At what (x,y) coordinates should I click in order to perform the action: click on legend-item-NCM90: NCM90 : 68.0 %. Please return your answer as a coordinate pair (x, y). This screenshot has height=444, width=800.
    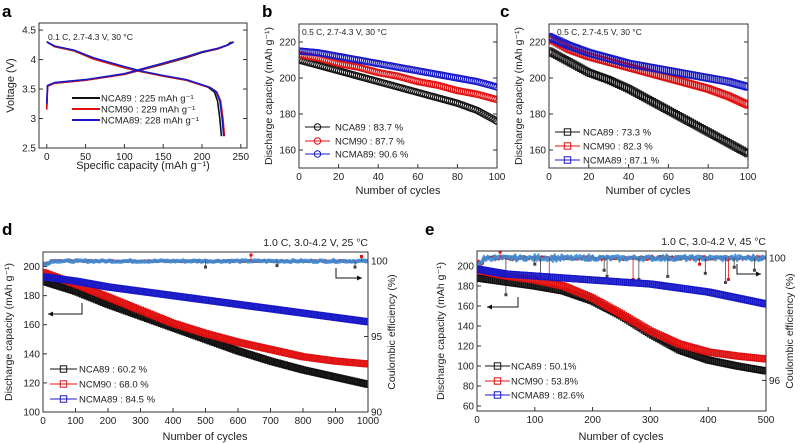
    Looking at the image, I should click on (99, 385).